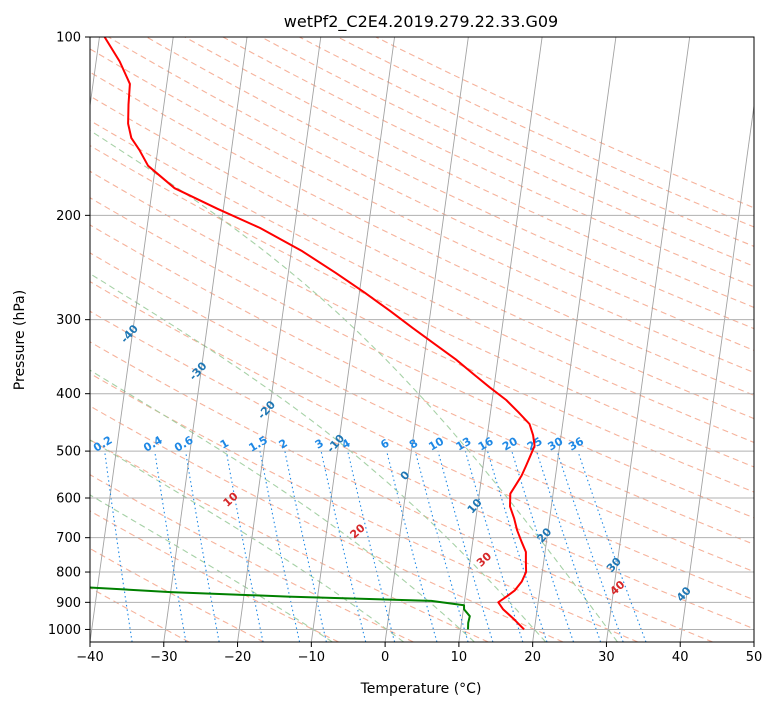 This screenshot has width=775, height=712. What do you see at coordinates (68, 603) in the screenshot?
I see `y-tick-label: 900` at bounding box center [68, 603].